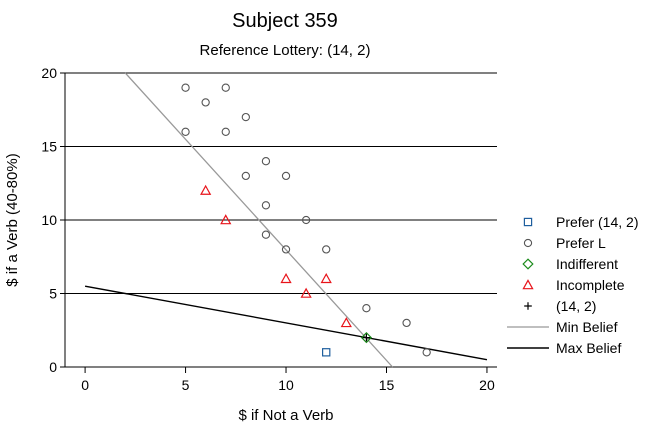 Image resolution: width=664 pixels, height=428 pixels. Describe the element at coordinates (53, 367) in the screenshot. I see `y-tick-label-0: 0` at that location.